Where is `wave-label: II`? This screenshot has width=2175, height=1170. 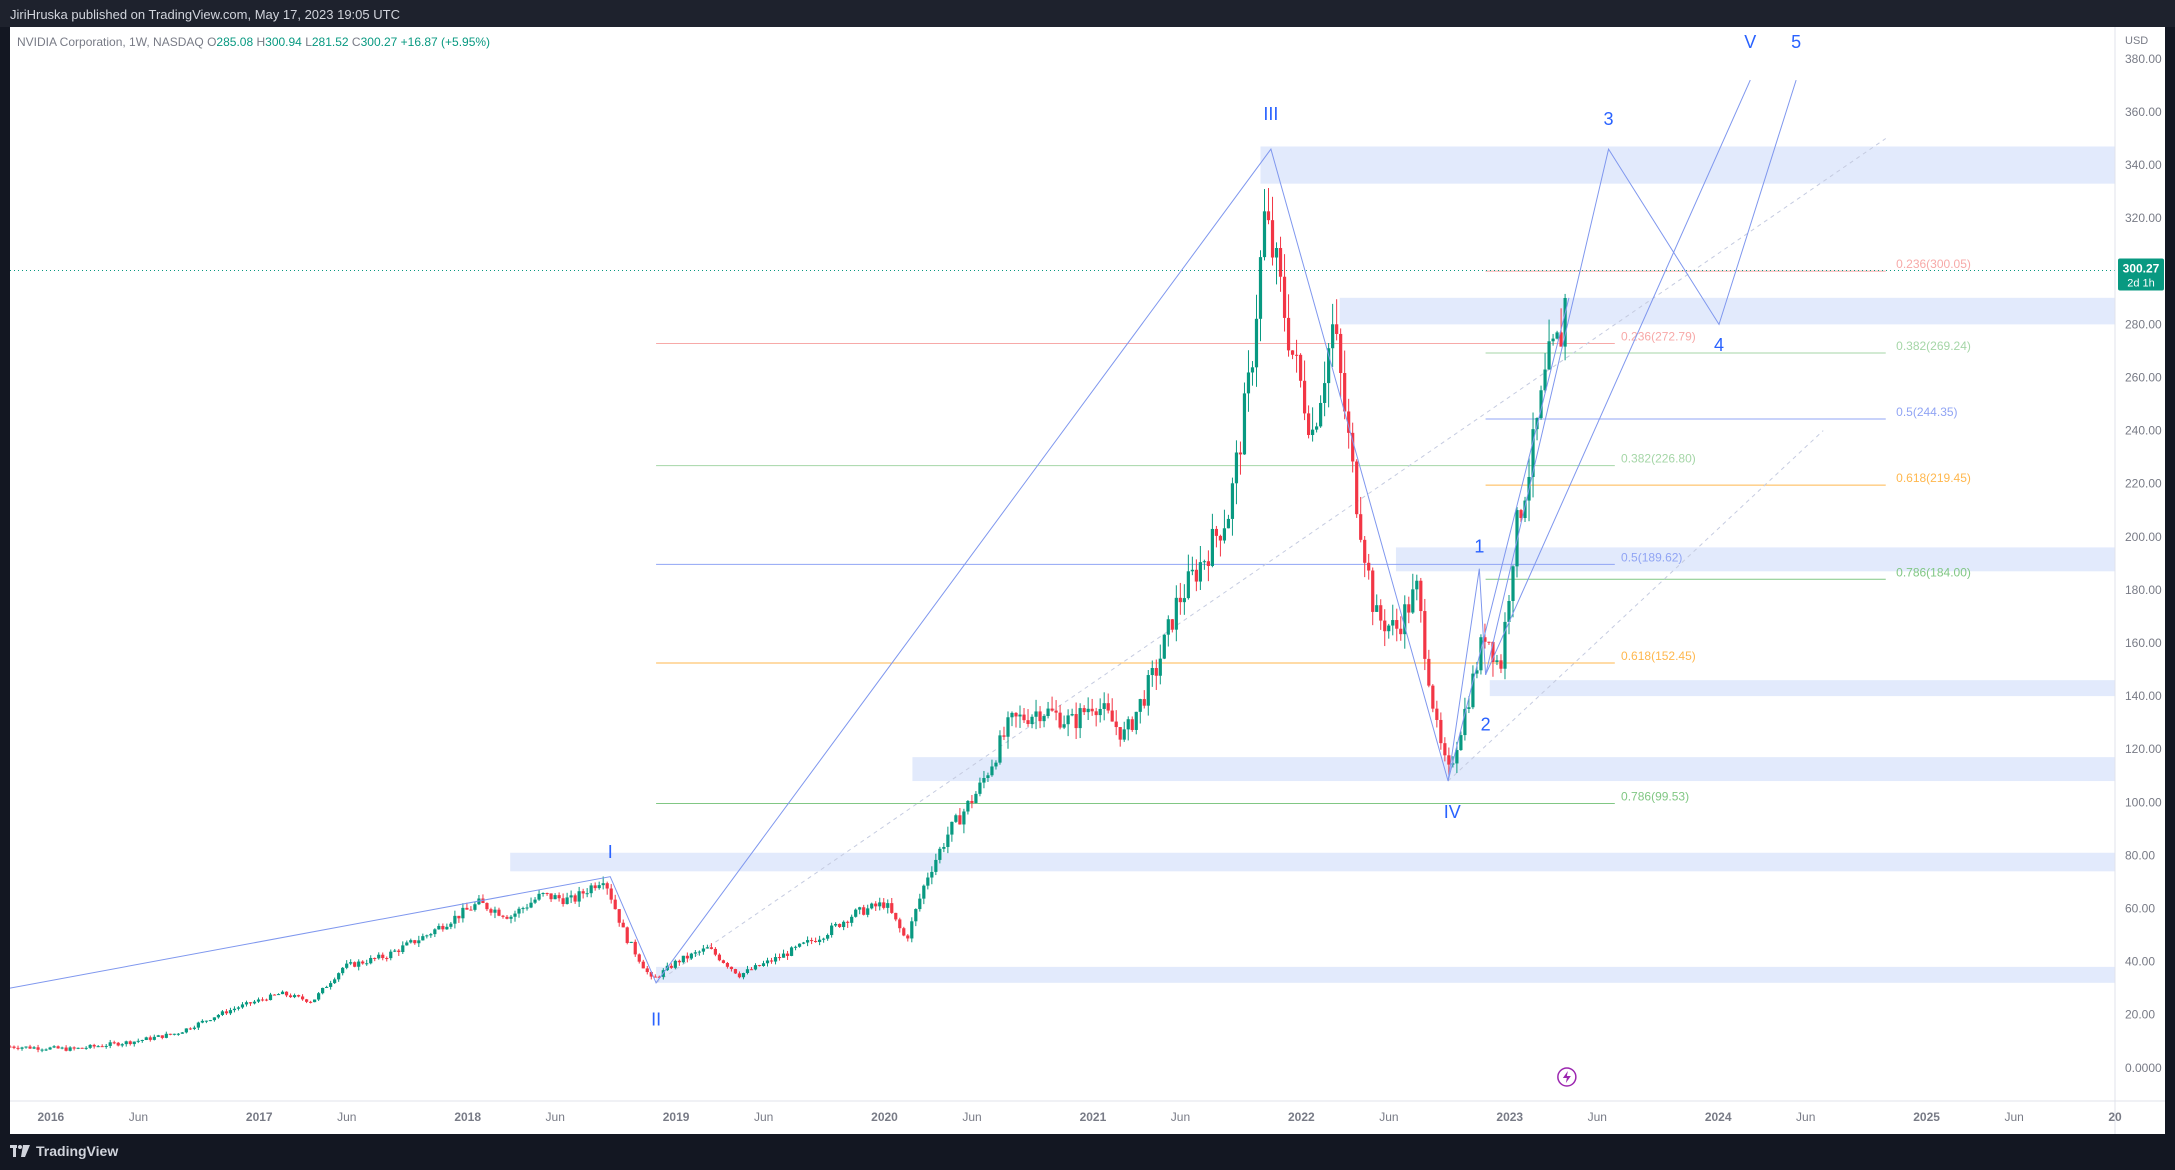
wave-label: II is located at coordinates (656, 1019).